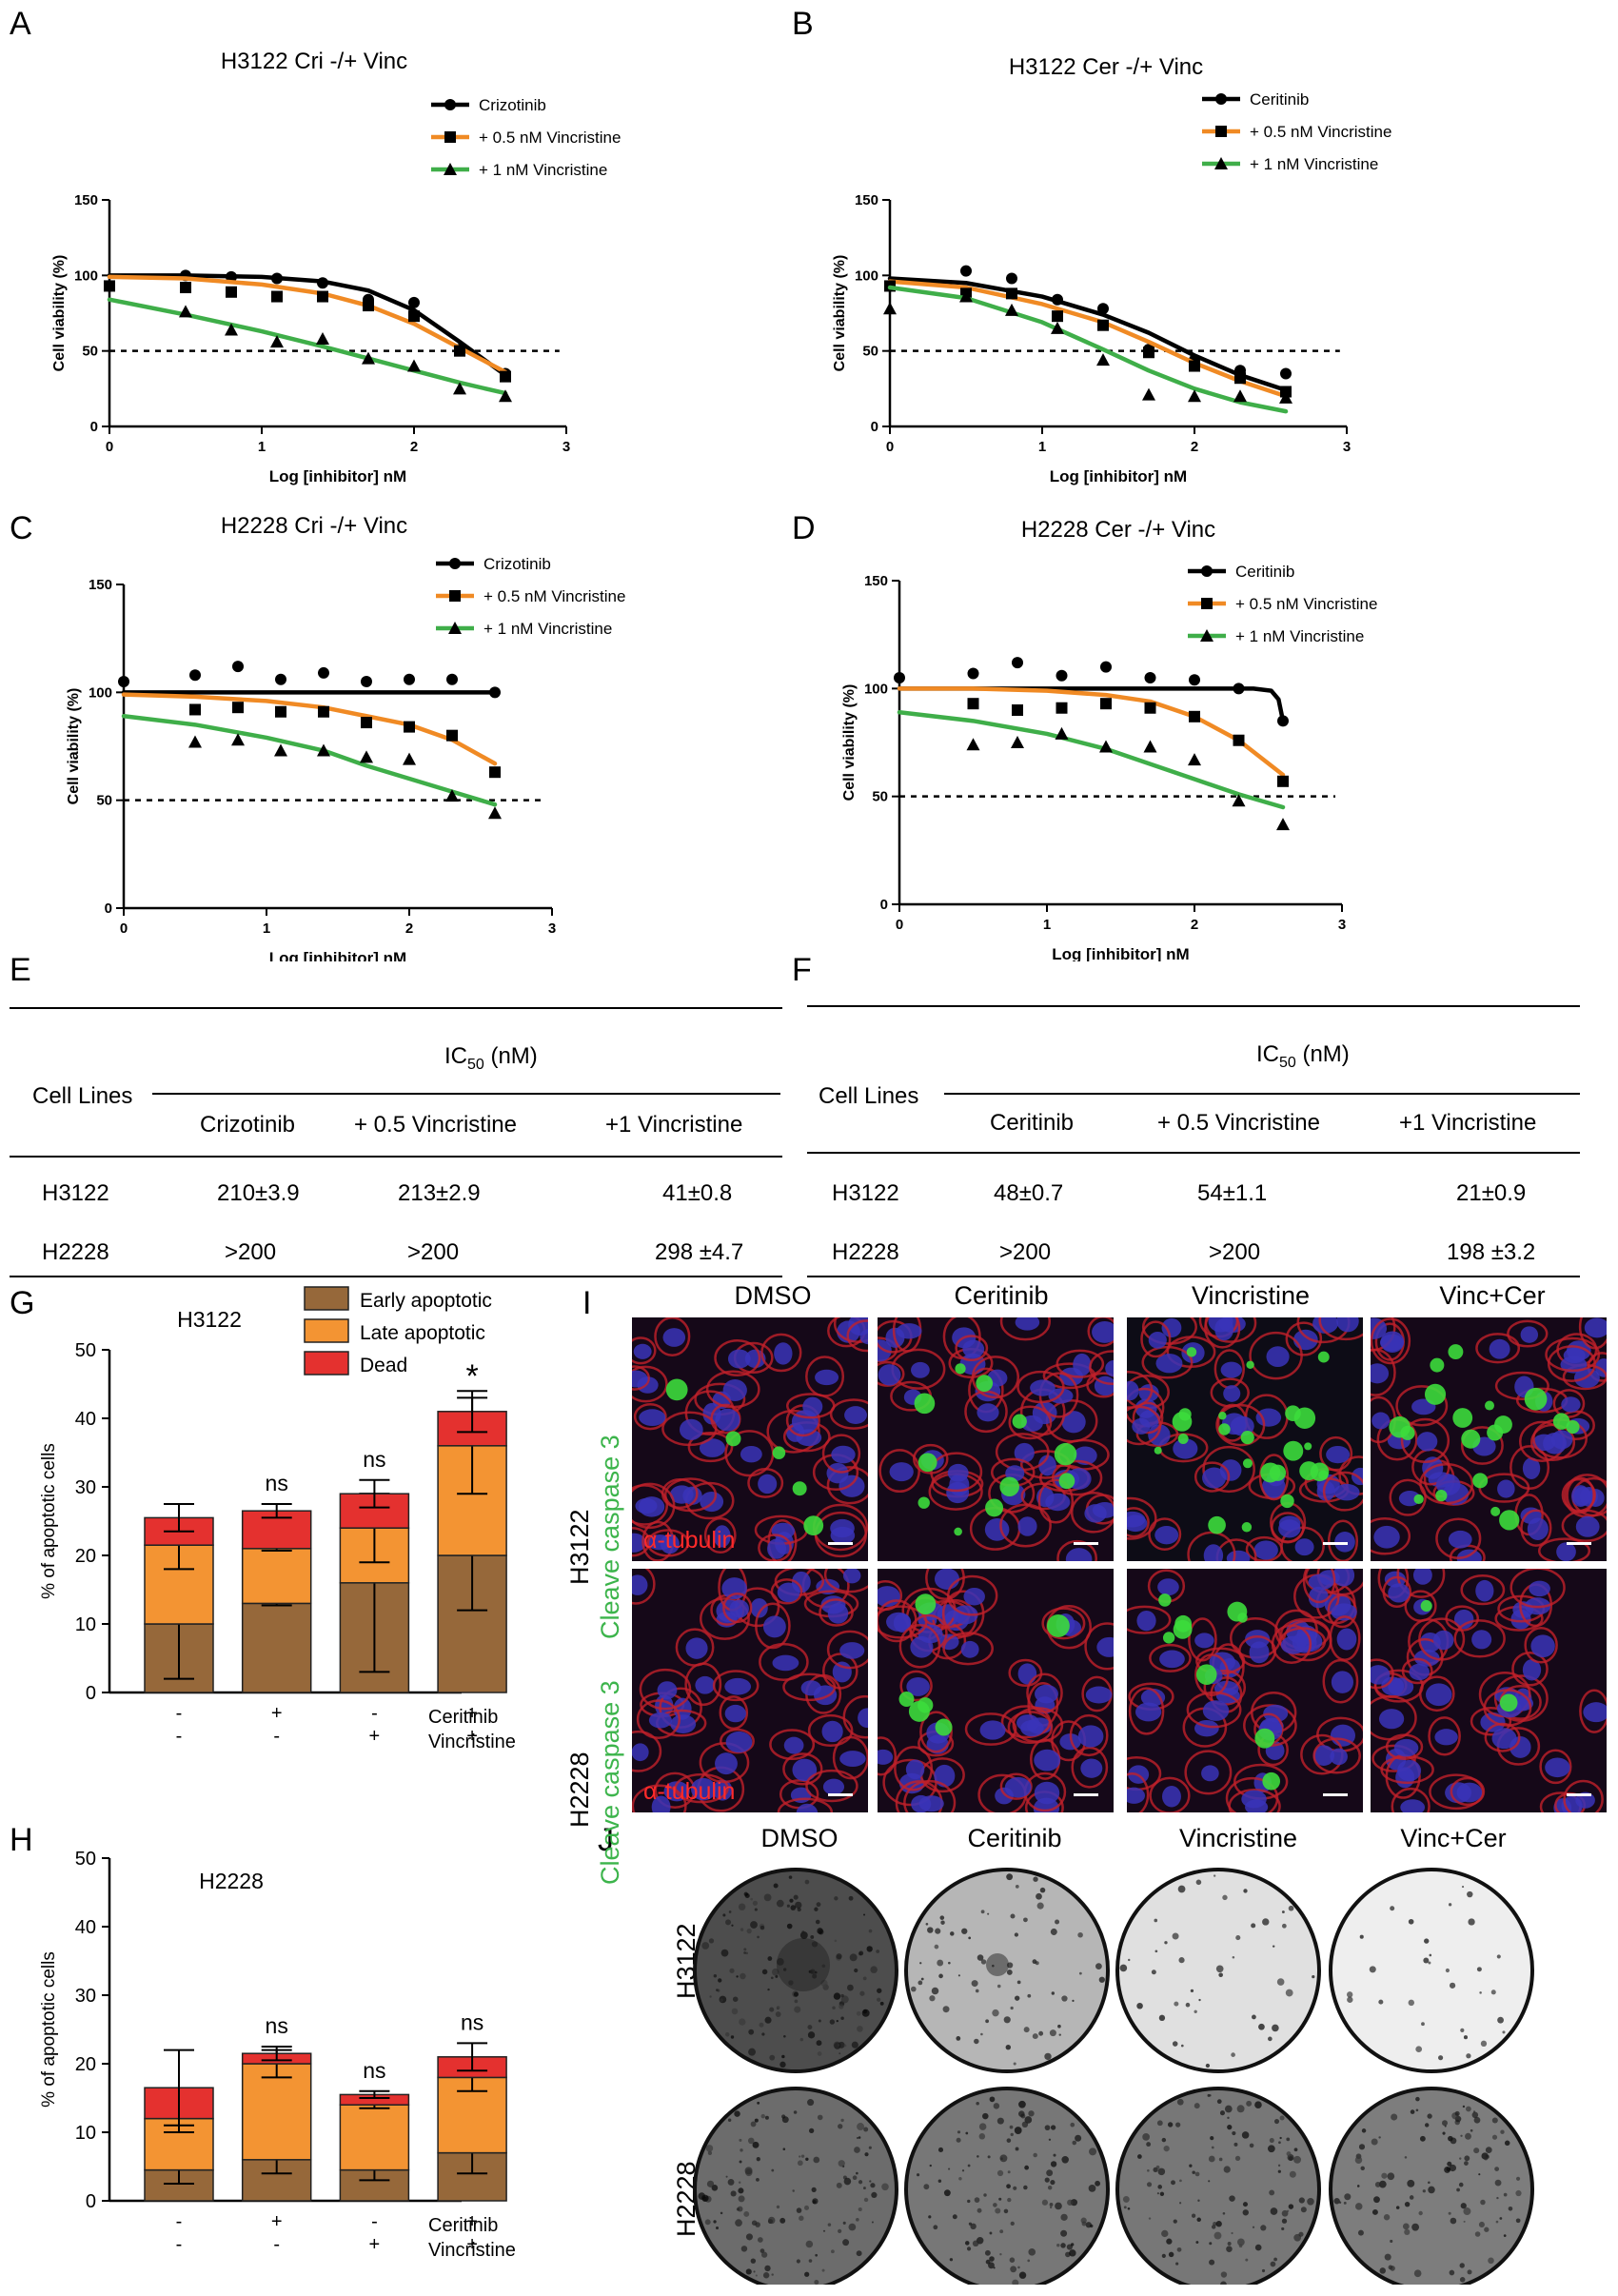 The image size is (1618, 2296). I want to click on legend-marker, so click(450, 169).